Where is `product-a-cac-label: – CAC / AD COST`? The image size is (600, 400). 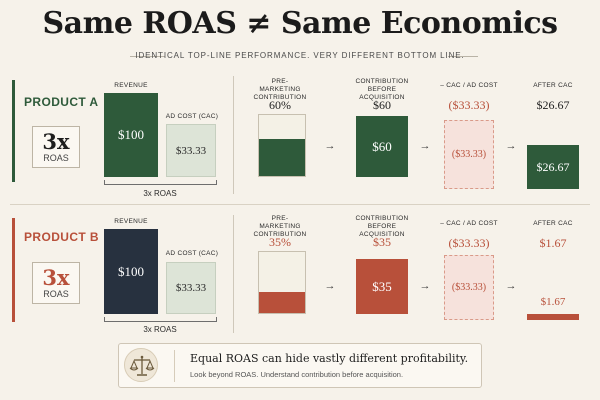
product-a-cac-label: – CAC / AD COST is located at coordinates (469, 85).